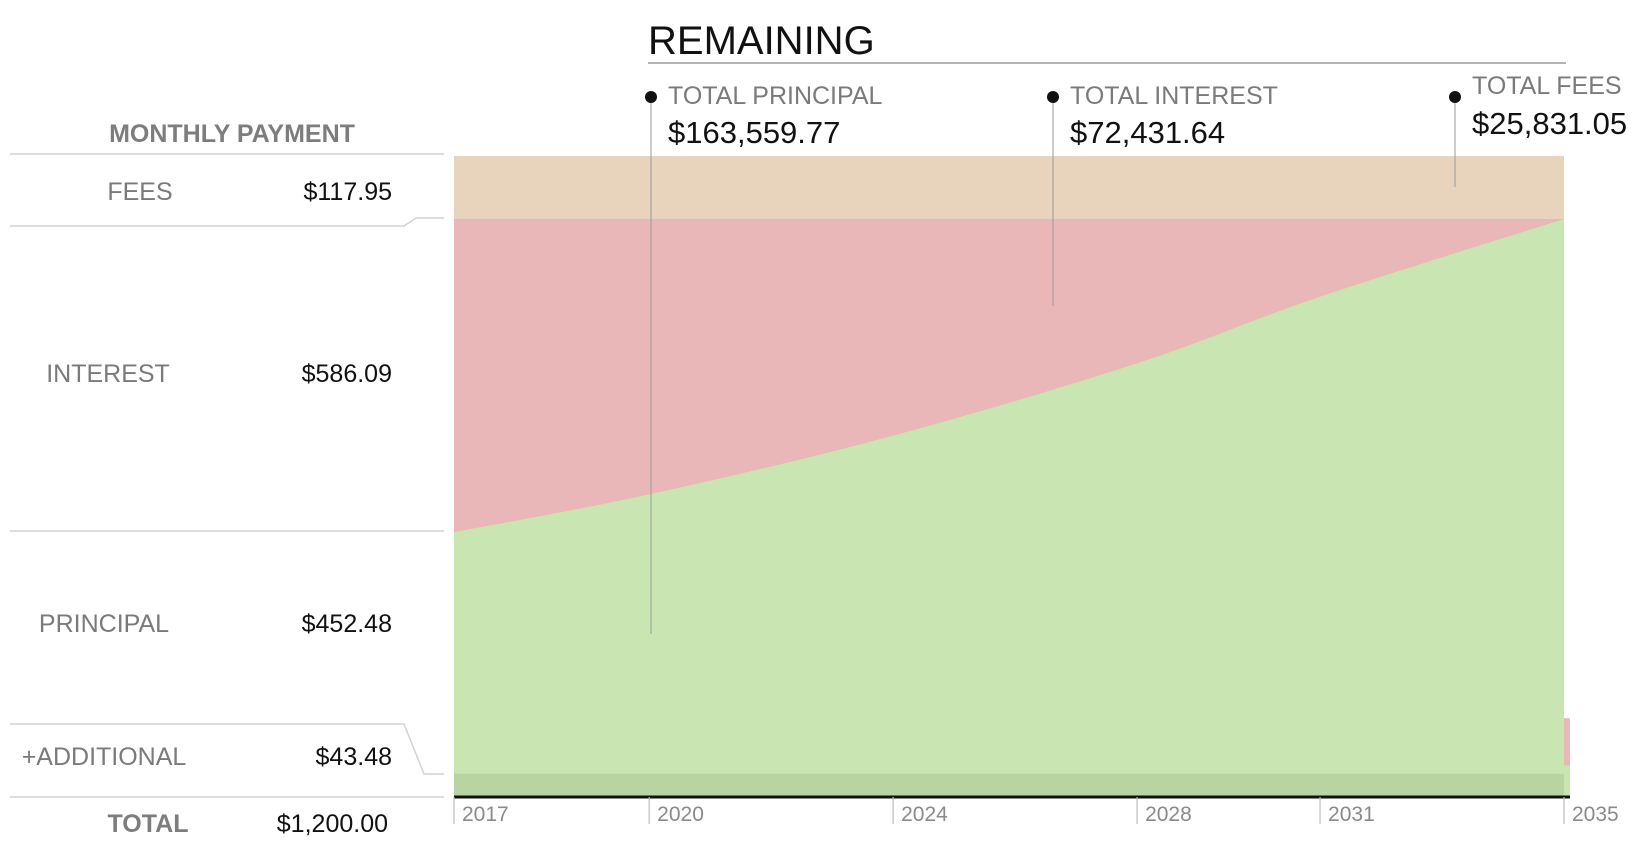 Image resolution: width=1638 pixels, height=860 pixels. Describe the element at coordinates (761, 41) in the screenshot. I see `chart-title: REMAINING` at that location.